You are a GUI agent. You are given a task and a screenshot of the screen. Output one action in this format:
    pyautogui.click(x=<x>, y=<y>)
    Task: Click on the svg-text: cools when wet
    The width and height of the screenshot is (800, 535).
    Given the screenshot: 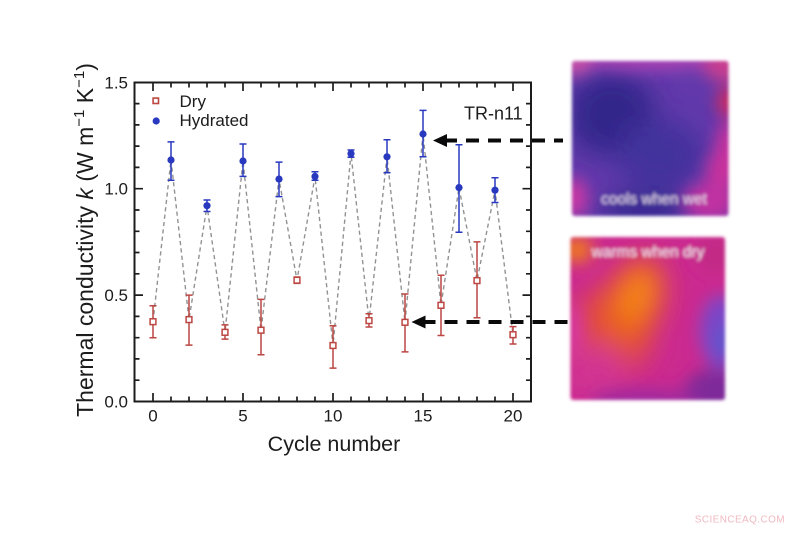 What is the action you would take?
    pyautogui.click(x=654, y=199)
    